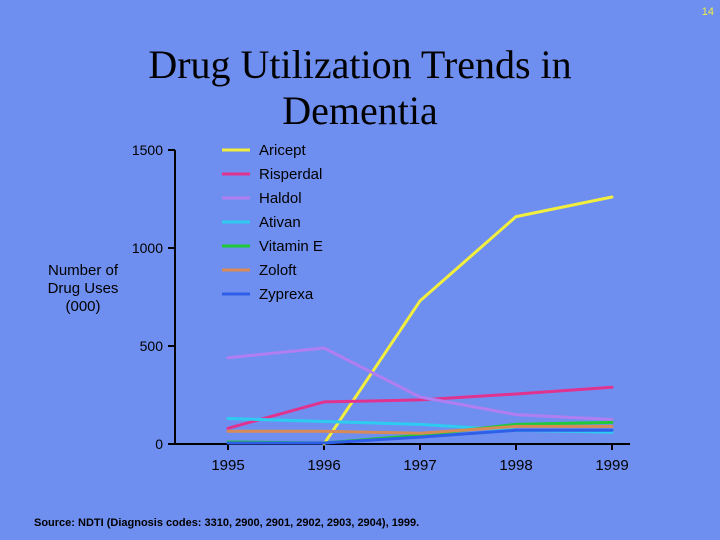 This screenshot has width=720, height=540. What do you see at coordinates (147, 150) in the screenshot?
I see `y-tick-label: 1500` at bounding box center [147, 150].